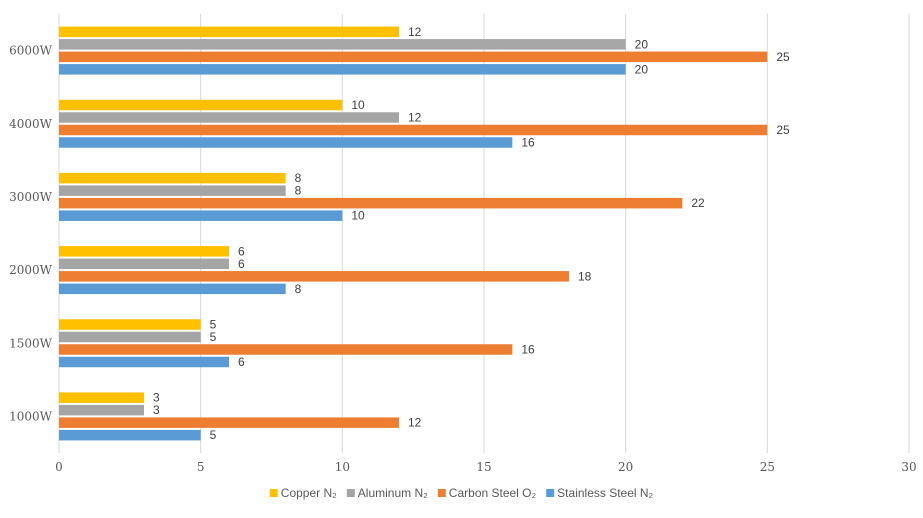  Describe the element at coordinates (342, 467) in the screenshot. I see `x-tick-label: 10` at that location.